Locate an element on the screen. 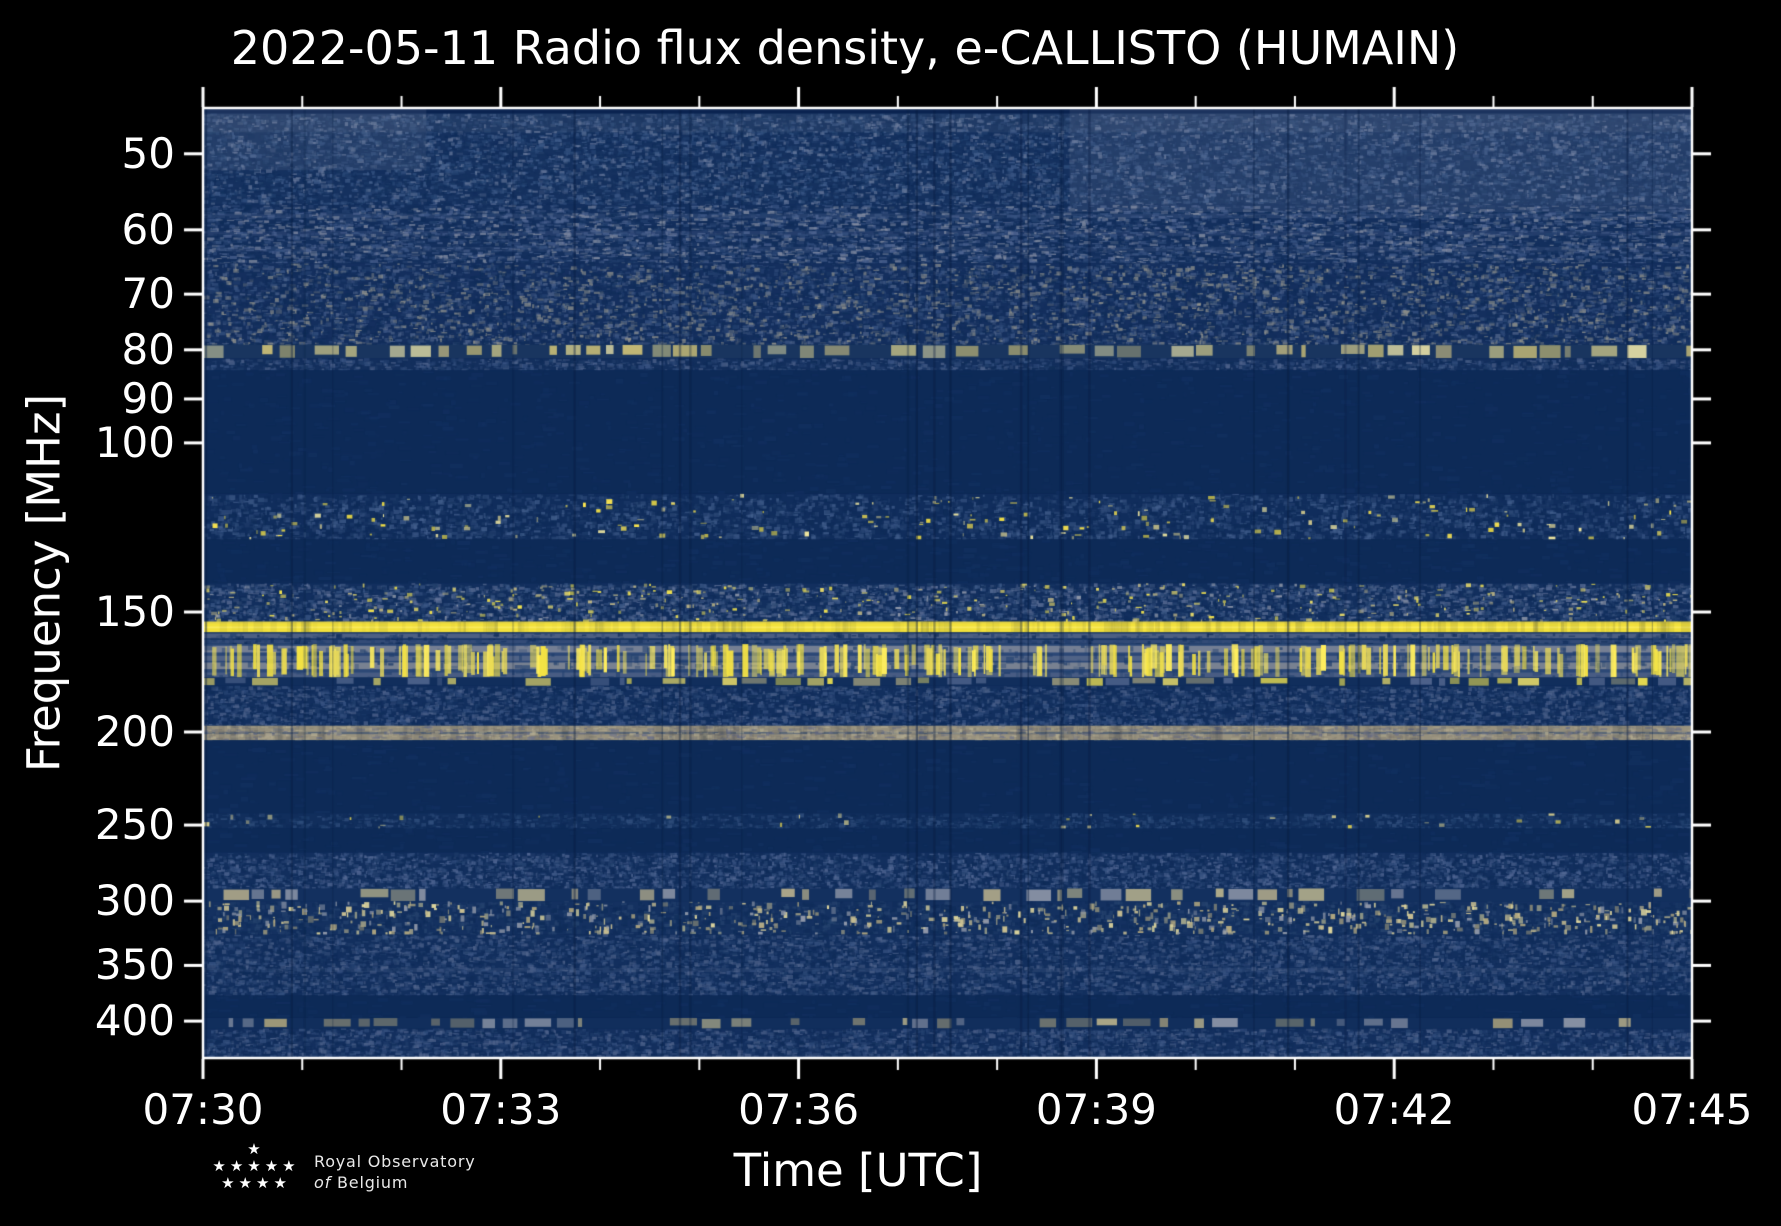 The width and height of the screenshot is (1781, 1226). y-tick-label: 80 is located at coordinates (148, 349).